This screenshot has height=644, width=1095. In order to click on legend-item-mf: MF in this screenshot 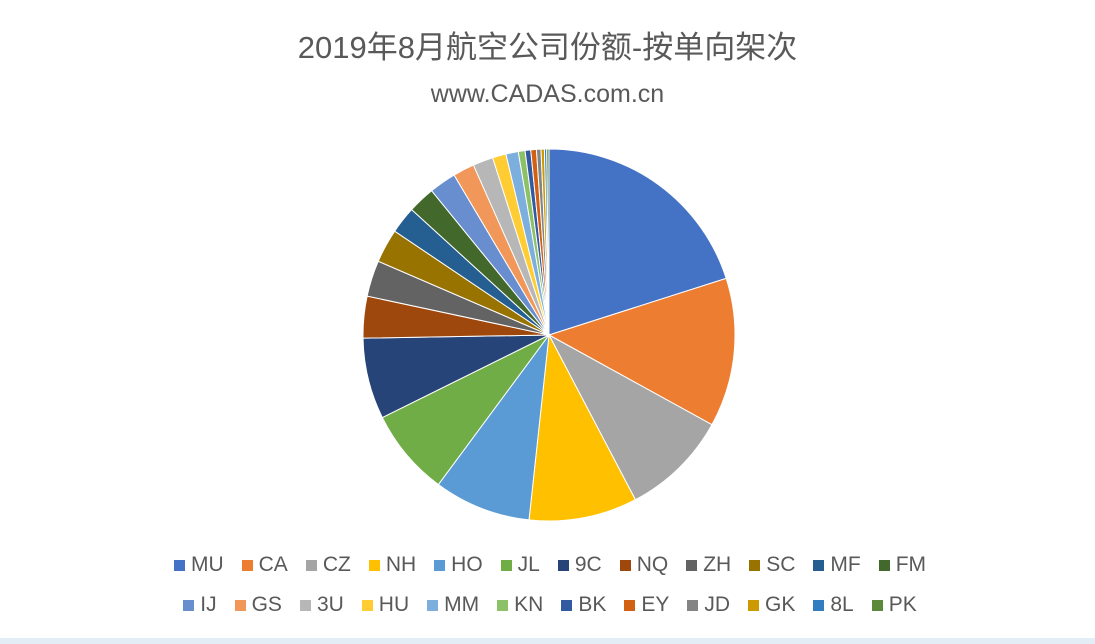, I will do `click(837, 565)`.